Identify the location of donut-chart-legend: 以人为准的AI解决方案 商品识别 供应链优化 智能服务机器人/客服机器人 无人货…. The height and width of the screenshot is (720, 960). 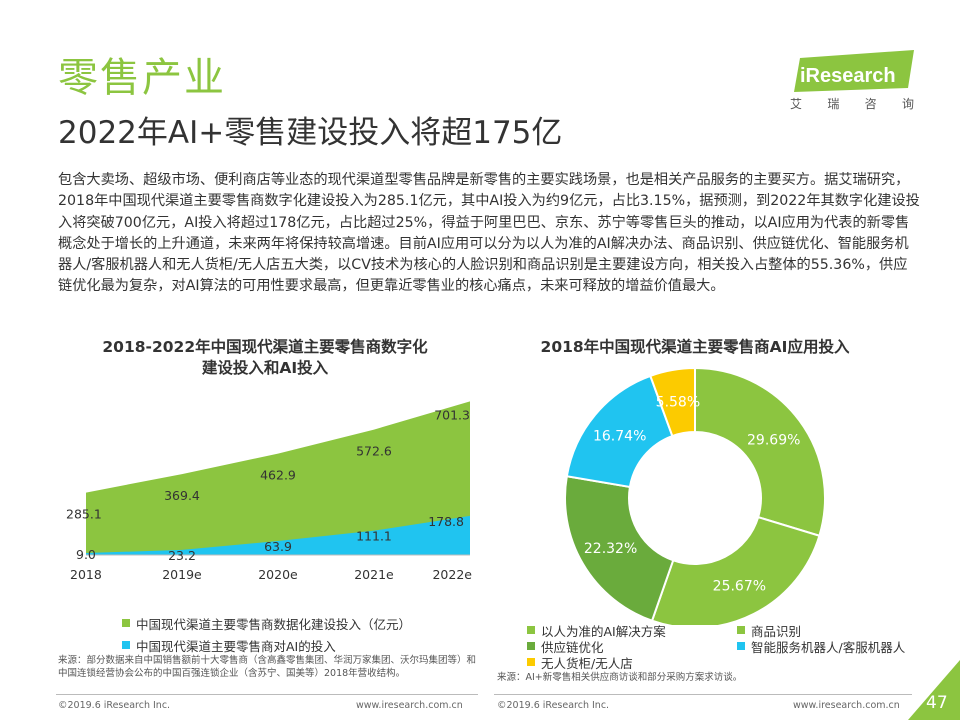
(737, 646).